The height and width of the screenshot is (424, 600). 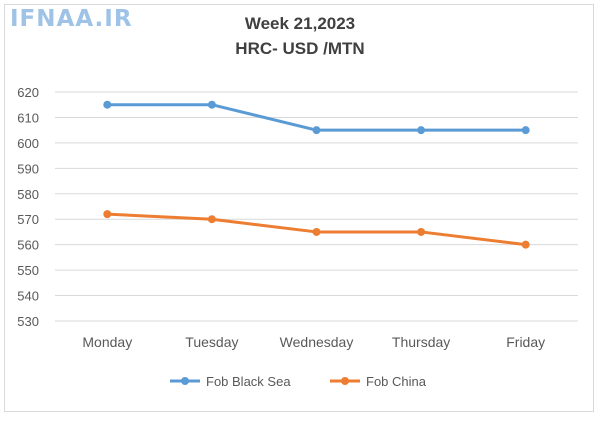 What do you see at coordinates (28, 296) in the screenshot?
I see `y-tick-label: 540` at bounding box center [28, 296].